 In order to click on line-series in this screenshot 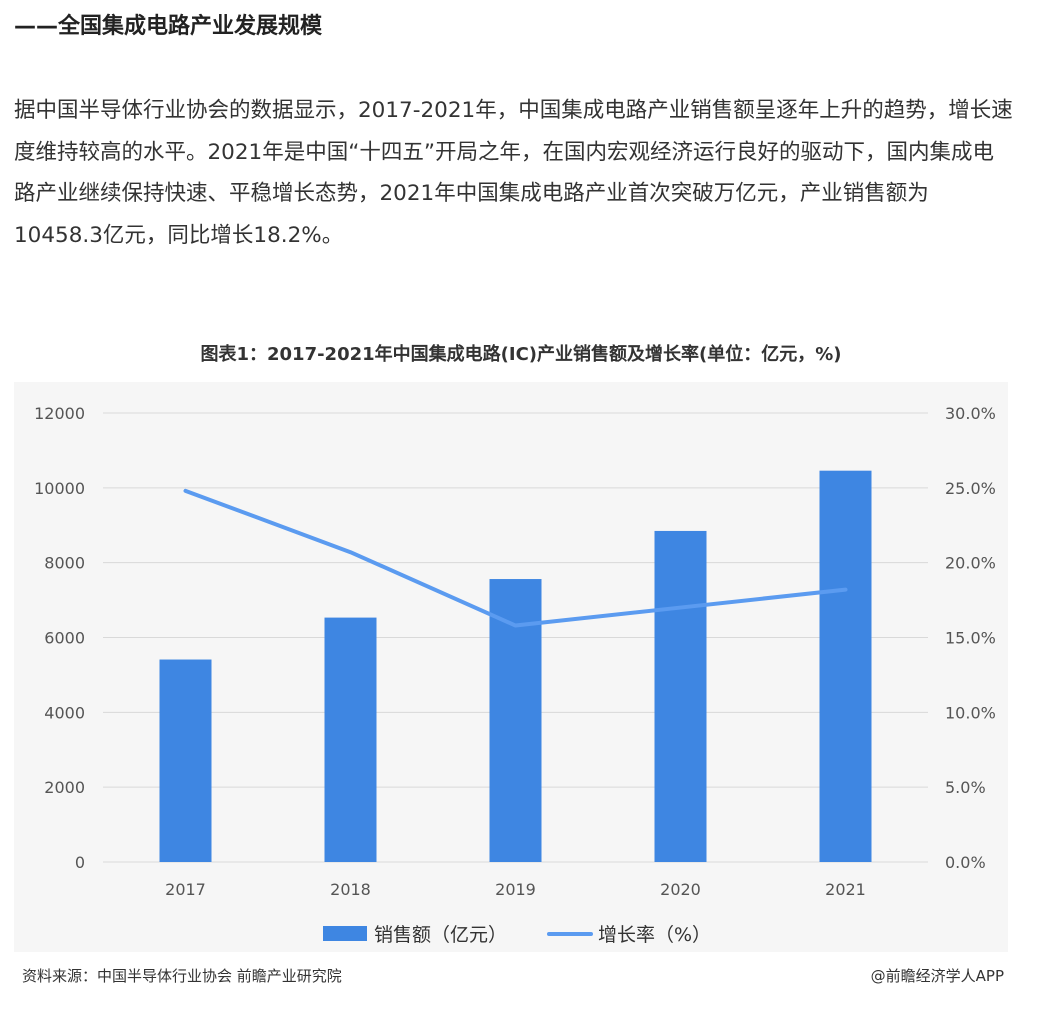, I will do `click(515, 558)`.